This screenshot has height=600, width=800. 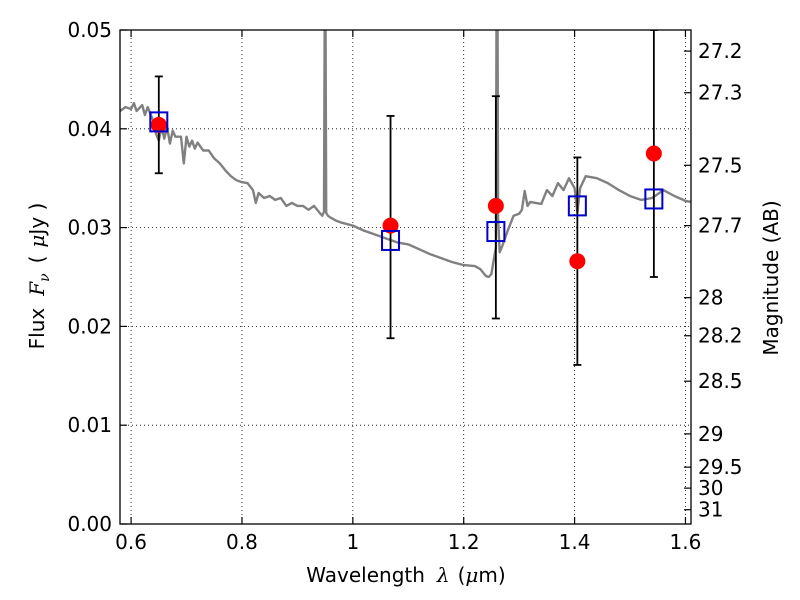 I want to click on x-tick-label: 0.6, so click(x=131, y=542).